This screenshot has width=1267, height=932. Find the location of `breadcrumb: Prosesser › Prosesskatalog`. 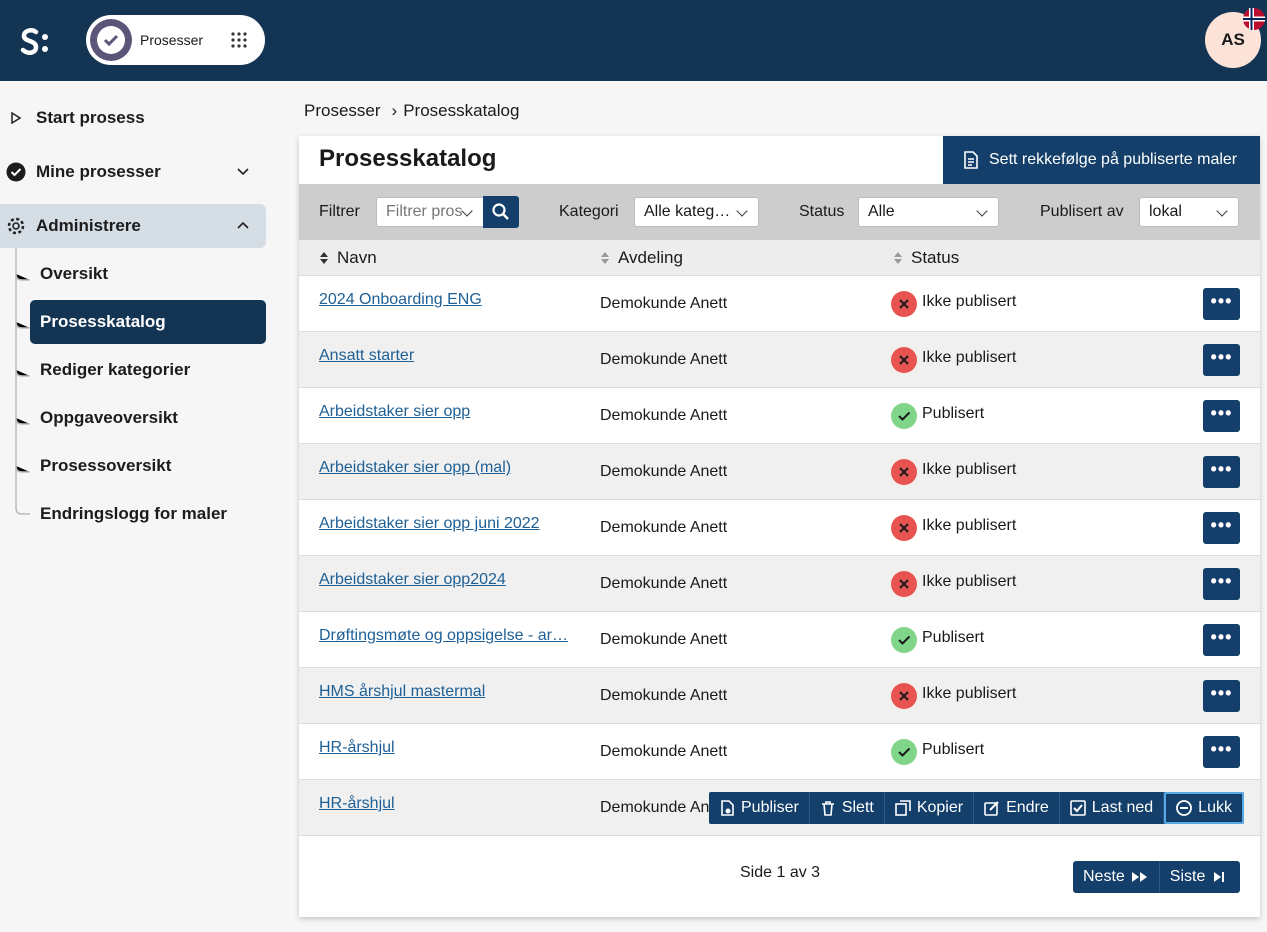

breadcrumb: Prosesser › Prosesskatalog is located at coordinates (411, 111).